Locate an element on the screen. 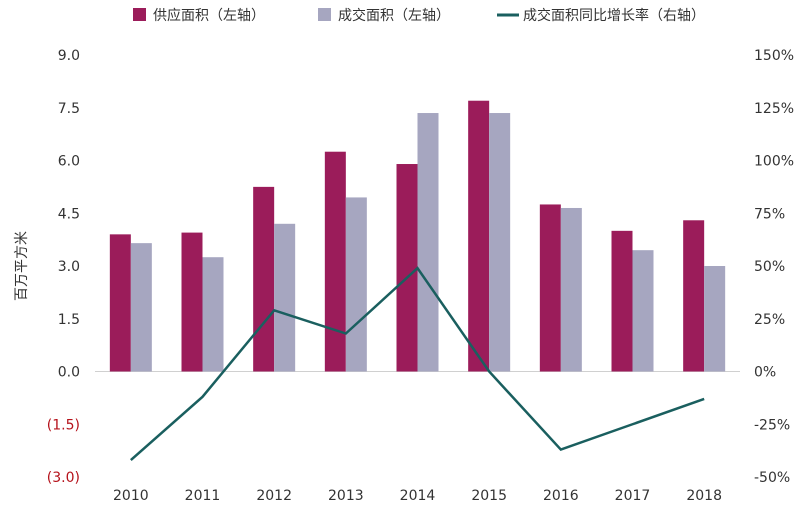 This screenshot has height=511, width=800. y2-tick-label: 75% is located at coordinates (769, 214).